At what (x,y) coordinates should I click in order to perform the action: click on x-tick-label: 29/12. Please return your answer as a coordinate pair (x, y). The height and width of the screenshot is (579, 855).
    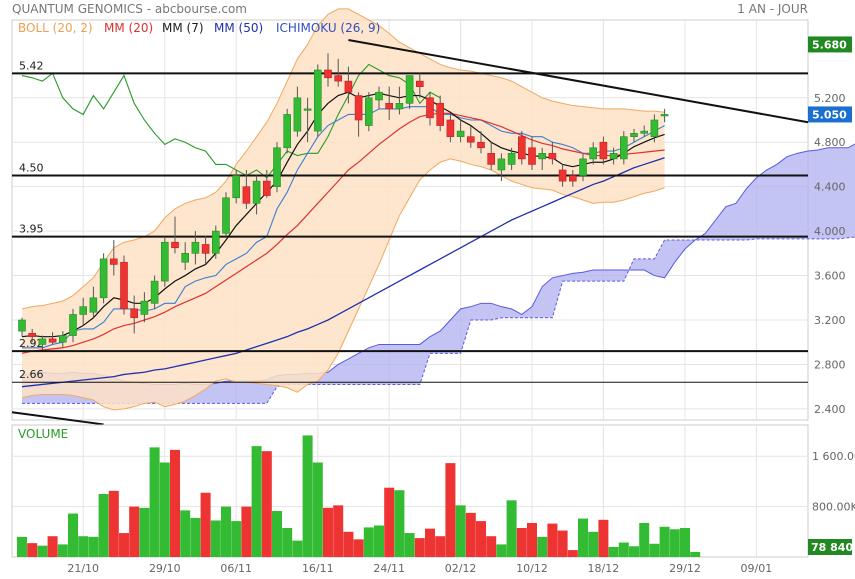
    Looking at the image, I should click on (685, 568).